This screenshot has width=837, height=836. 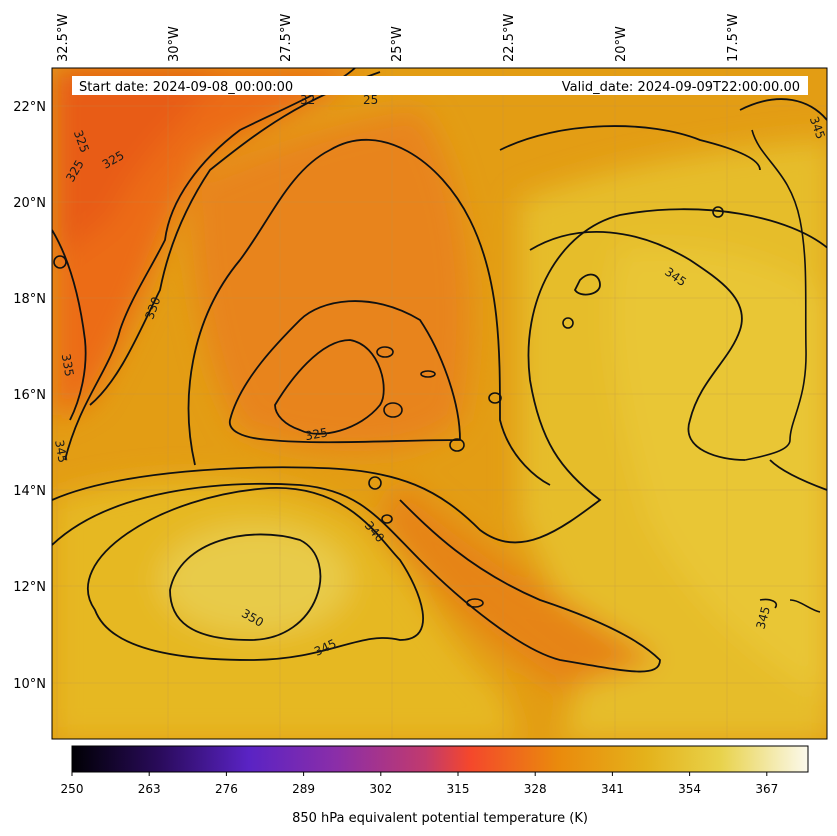 What do you see at coordinates (149, 789) in the screenshot?
I see `colorbar-tick-label: 263` at bounding box center [149, 789].